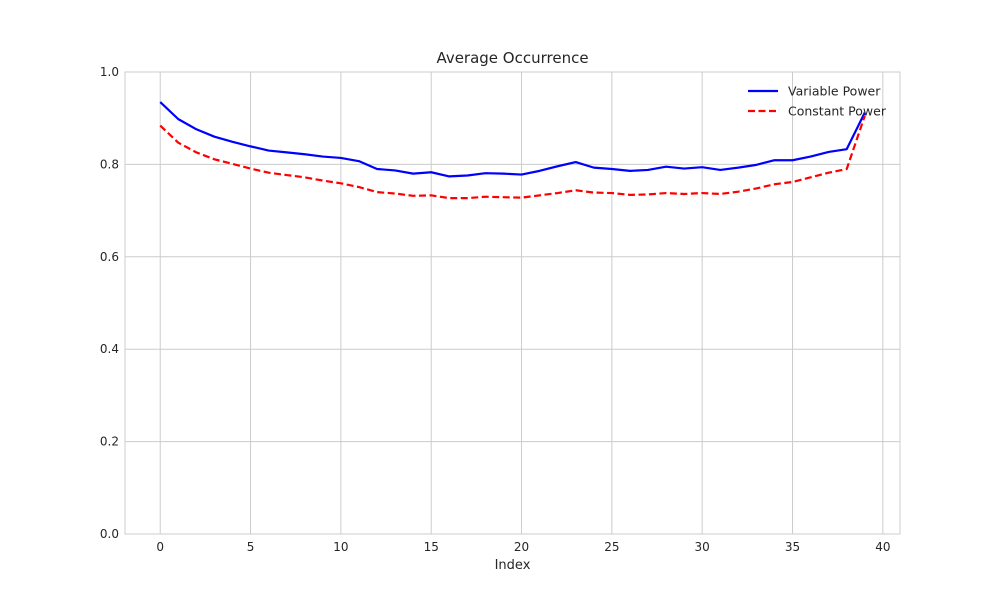 The image size is (1000, 600). What do you see at coordinates (834, 91) in the screenshot?
I see `legend-label: Variable Power` at bounding box center [834, 91].